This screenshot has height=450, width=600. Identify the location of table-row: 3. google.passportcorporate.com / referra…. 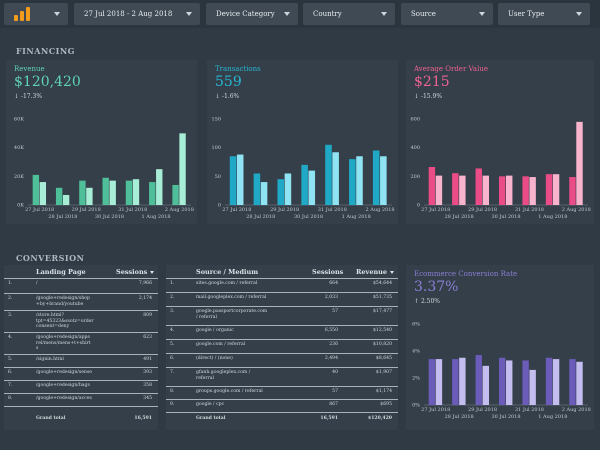
(282, 316).